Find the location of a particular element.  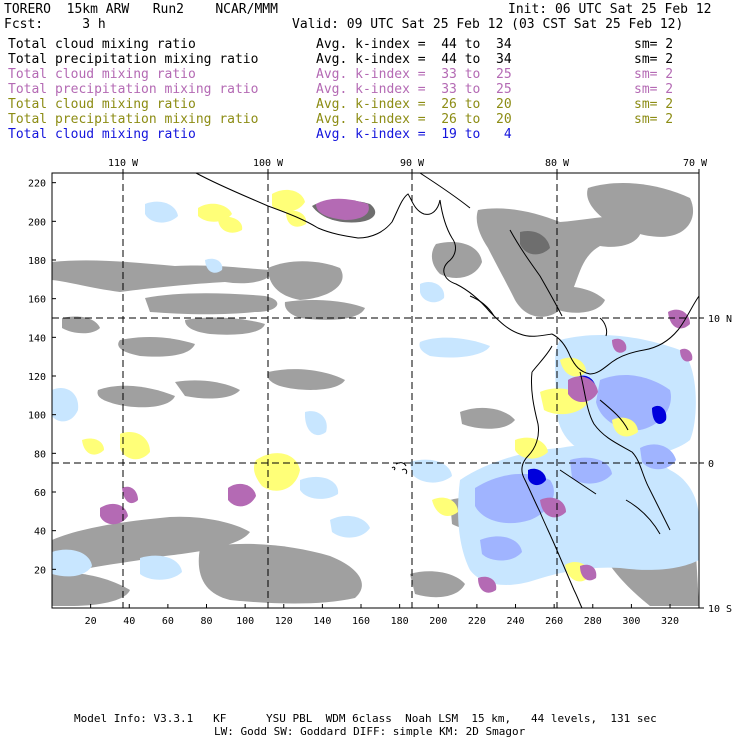

lon-label: 90 W is located at coordinates (412, 163).